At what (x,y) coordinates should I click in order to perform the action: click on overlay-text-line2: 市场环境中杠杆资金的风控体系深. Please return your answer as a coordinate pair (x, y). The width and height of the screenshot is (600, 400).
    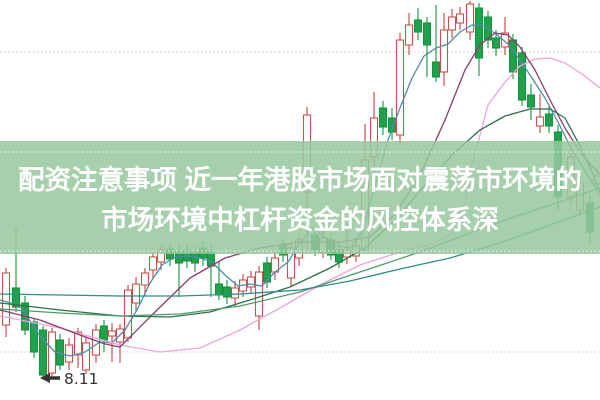
    Looking at the image, I should click on (300, 220).